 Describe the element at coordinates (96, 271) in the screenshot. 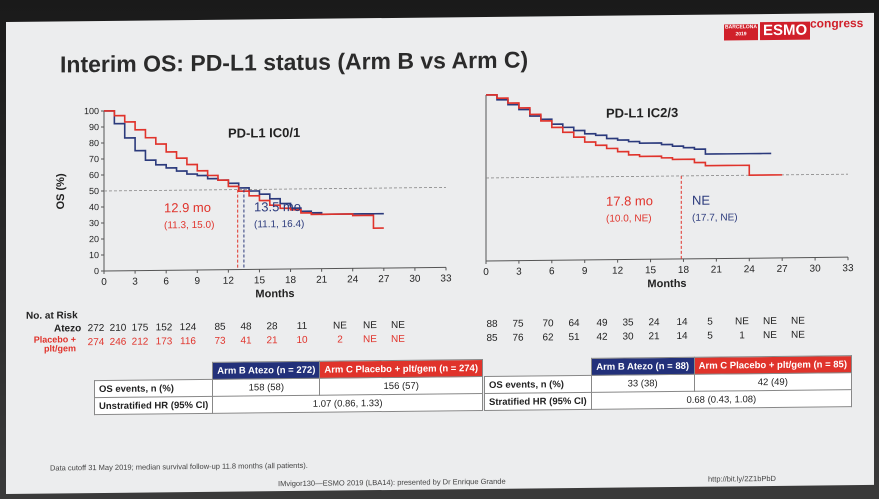

I see `y-tick-label: 0` at that location.